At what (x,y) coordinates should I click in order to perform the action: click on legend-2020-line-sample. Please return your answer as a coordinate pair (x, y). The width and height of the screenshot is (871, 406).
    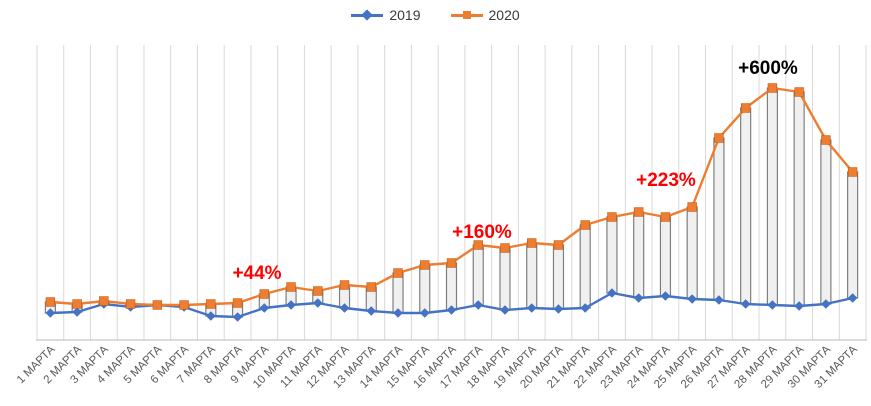
    Looking at the image, I should click on (466, 15).